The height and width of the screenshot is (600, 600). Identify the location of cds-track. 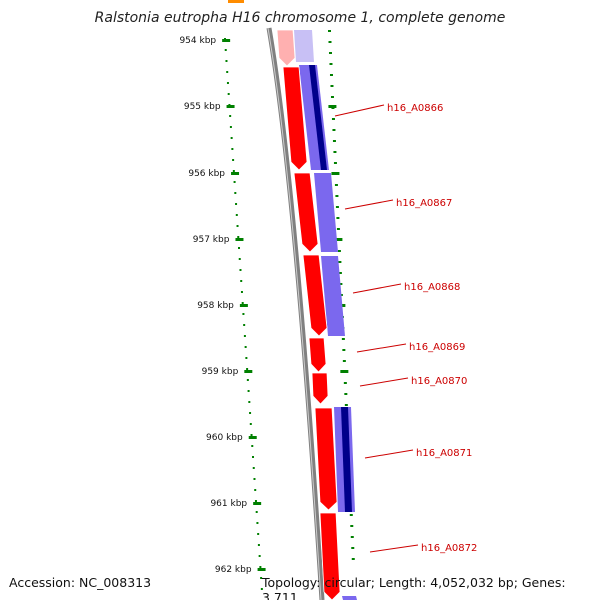
(308, 314).